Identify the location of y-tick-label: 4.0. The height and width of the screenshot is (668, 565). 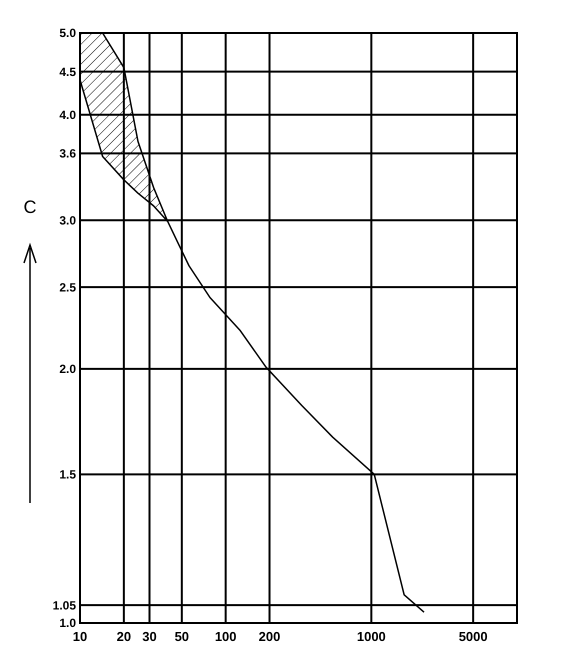
(67, 115).